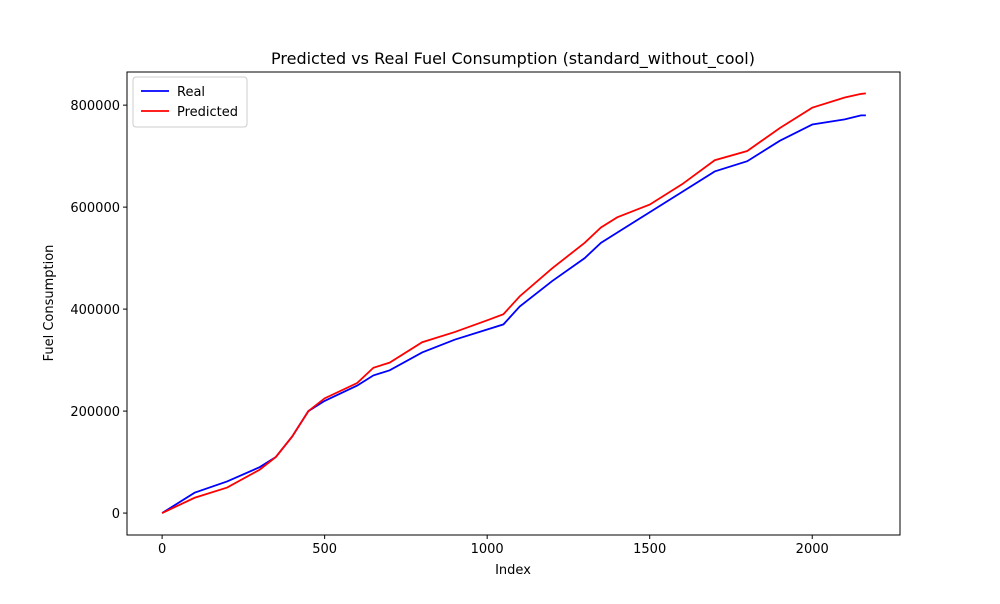 Image resolution: width=1000 pixels, height=604 pixels. I want to click on legend-label: Real, so click(191, 92).